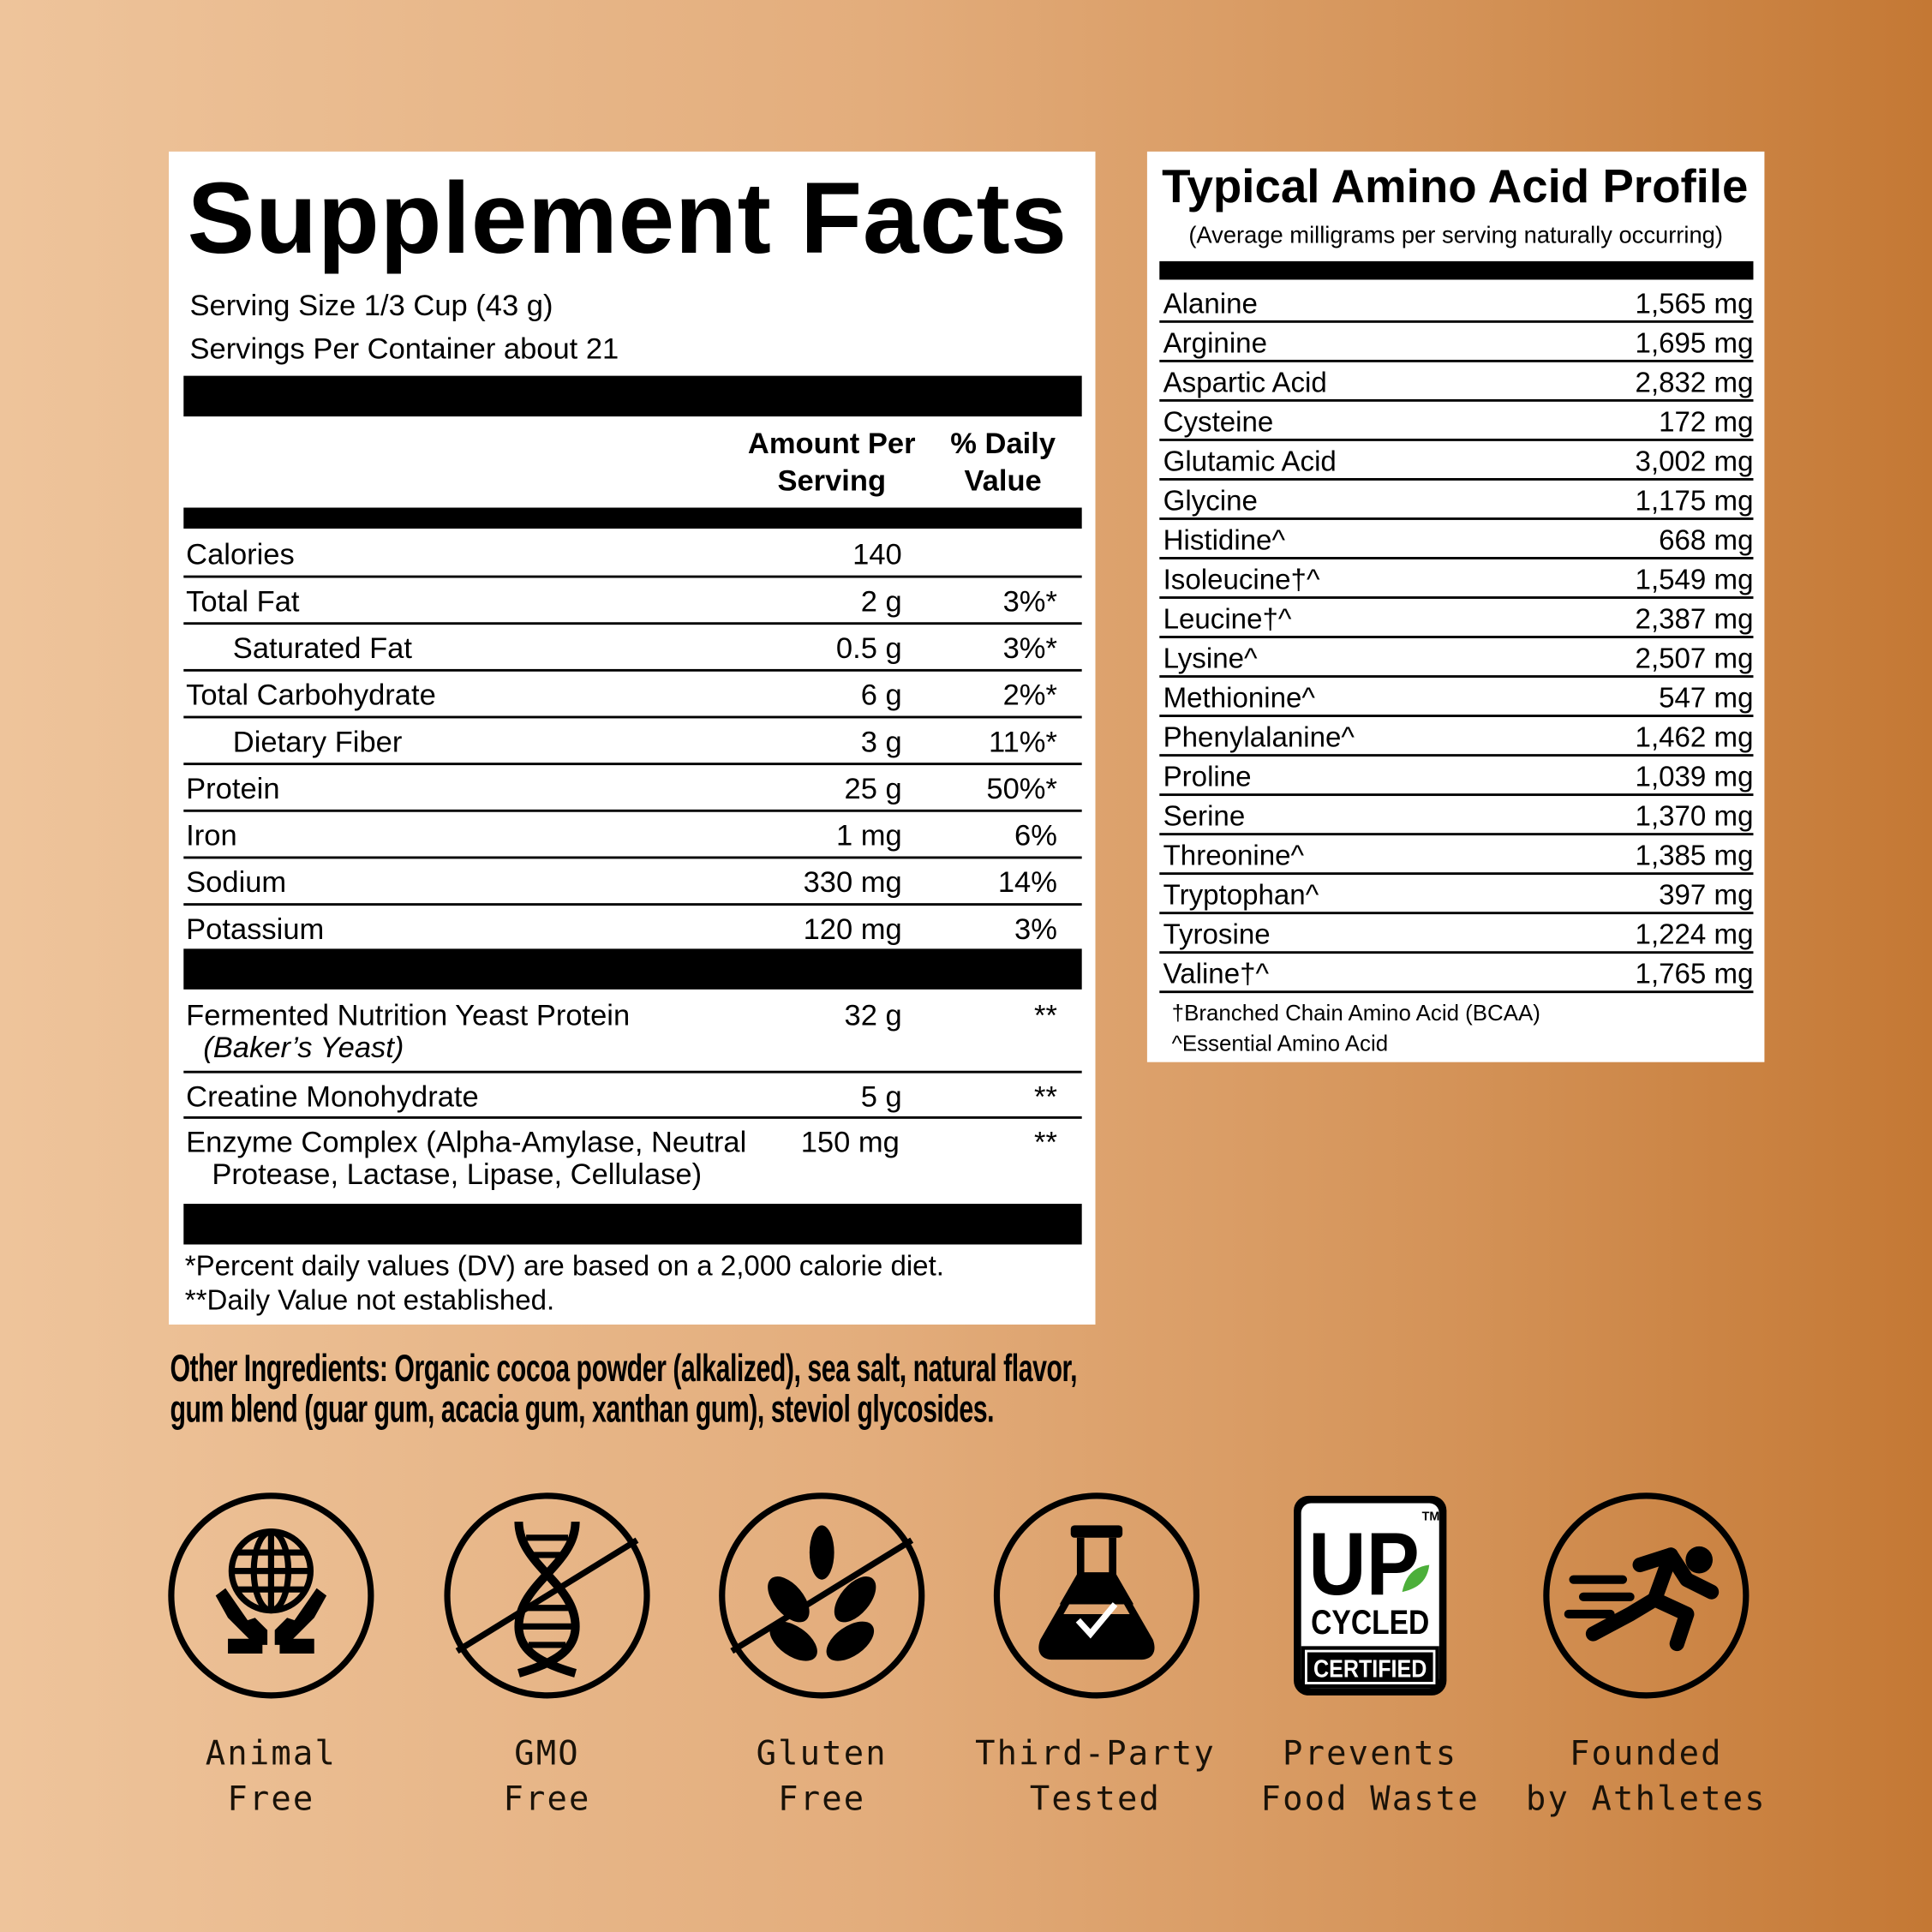 This screenshot has height=1932, width=1932. Describe the element at coordinates (211, 836) in the screenshot. I see `nutrient-name: Iron` at that location.